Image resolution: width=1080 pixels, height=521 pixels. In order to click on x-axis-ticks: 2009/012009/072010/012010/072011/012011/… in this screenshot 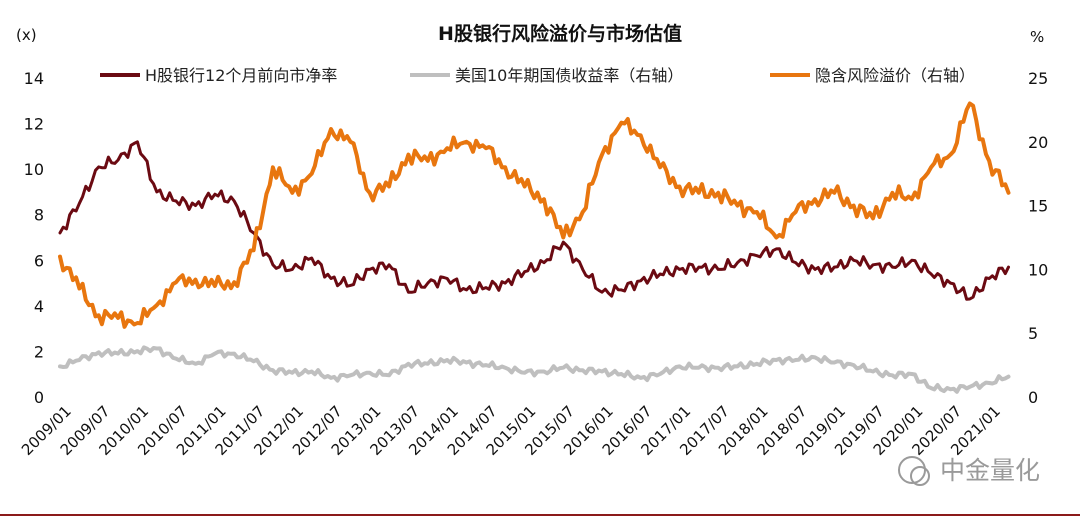, I will do `click(511, 430)`.